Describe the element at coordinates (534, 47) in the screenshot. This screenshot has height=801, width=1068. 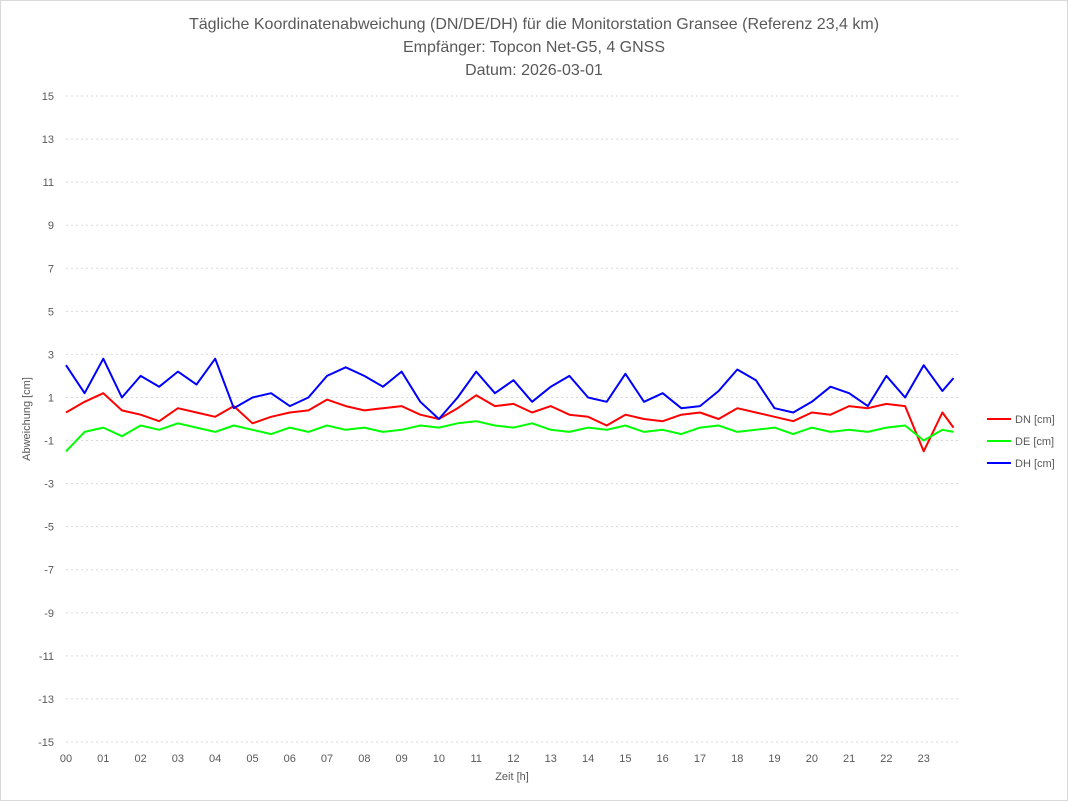
I see `chart-subtitle: Empfänger: Topcon Net-G5, 4 GNSS` at that location.